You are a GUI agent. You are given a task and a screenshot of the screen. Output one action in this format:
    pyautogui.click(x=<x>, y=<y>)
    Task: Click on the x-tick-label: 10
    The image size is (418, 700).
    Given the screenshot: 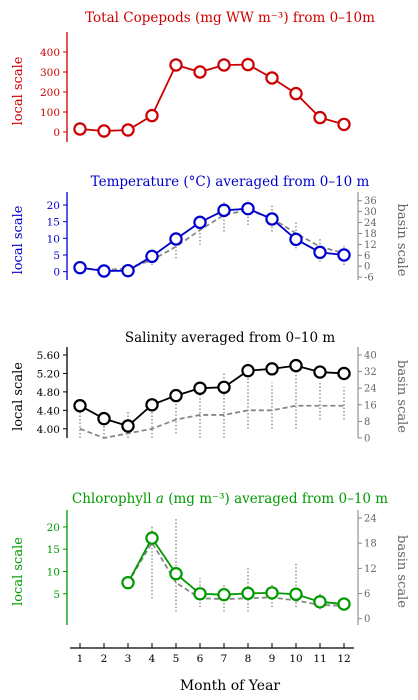 What is the action you would take?
    pyautogui.click(x=295, y=659)
    